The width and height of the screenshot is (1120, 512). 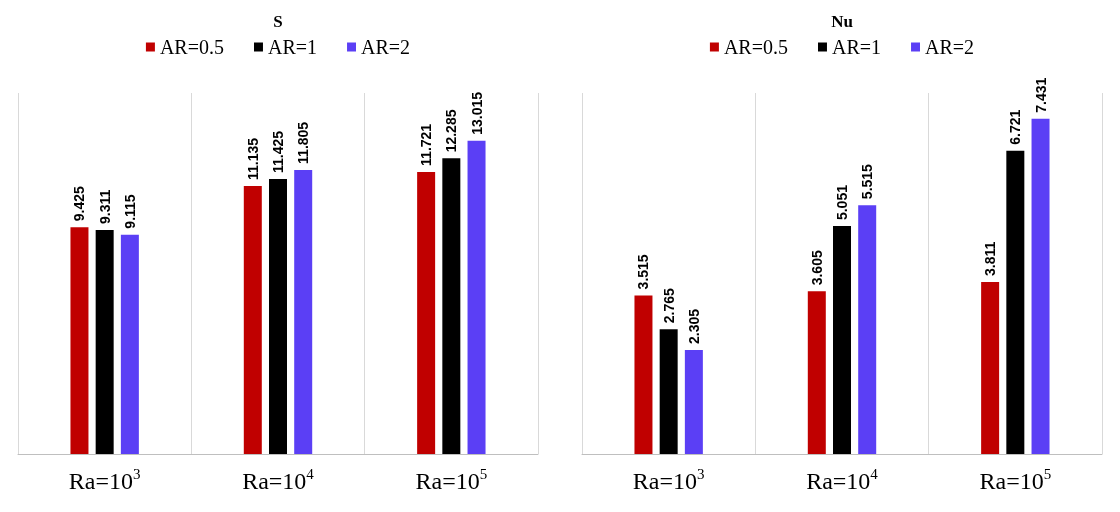 I want to click on data-label: 11.805, so click(x=303, y=142).